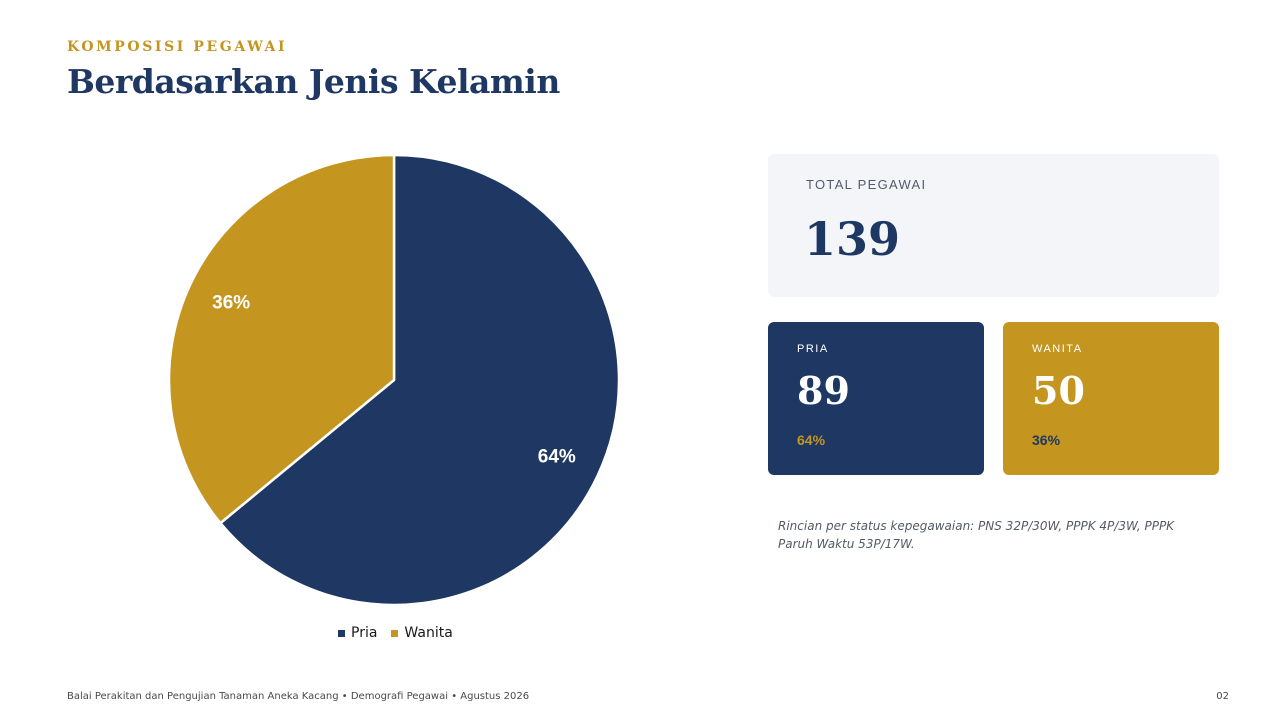 The width and height of the screenshot is (1280, 720). Describe the element at coordinates (811, 440) in the screenshot. I see `pria-percent: 64%` at that location.